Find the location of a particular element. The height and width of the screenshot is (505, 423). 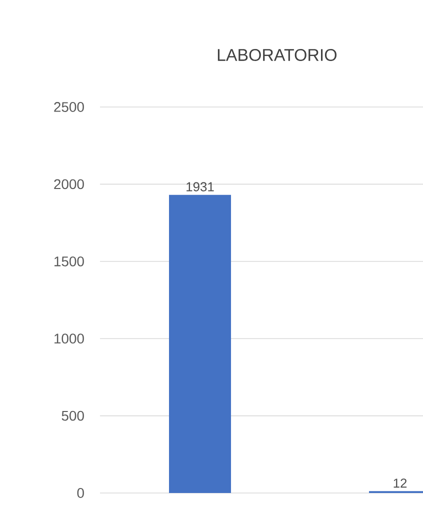

chart-title: LABORATORIO is located at coordinates (277, 54).